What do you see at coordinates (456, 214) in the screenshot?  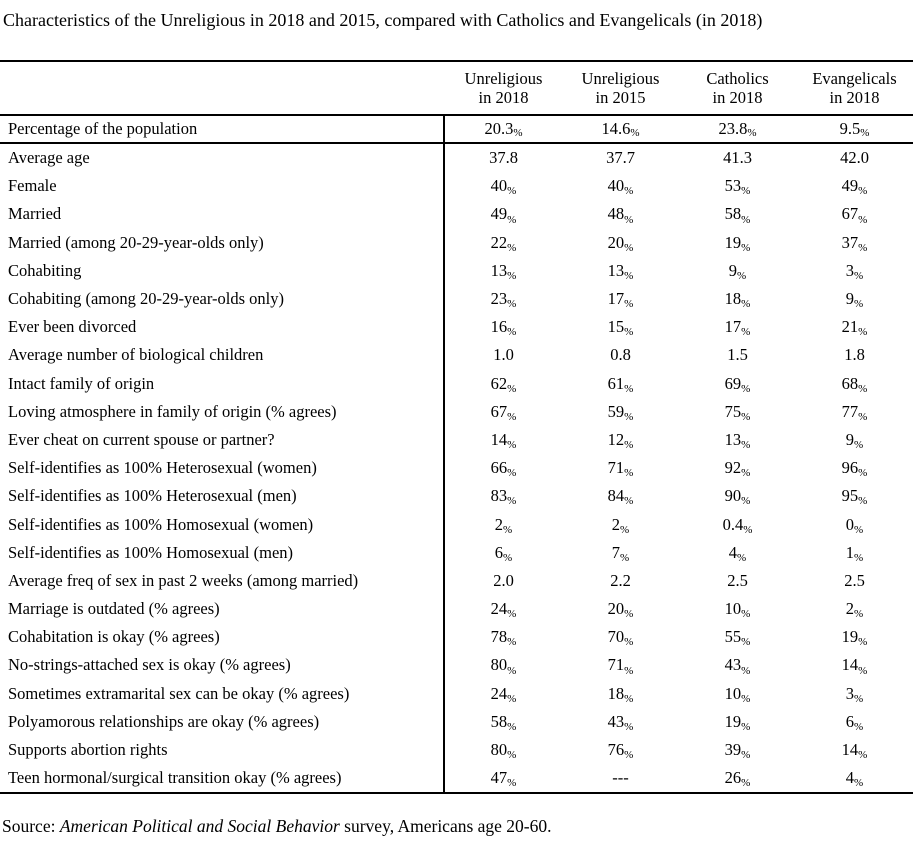 I see `table-row: Married 49% 48% 58% 67%` at bounding box center [456, 214].